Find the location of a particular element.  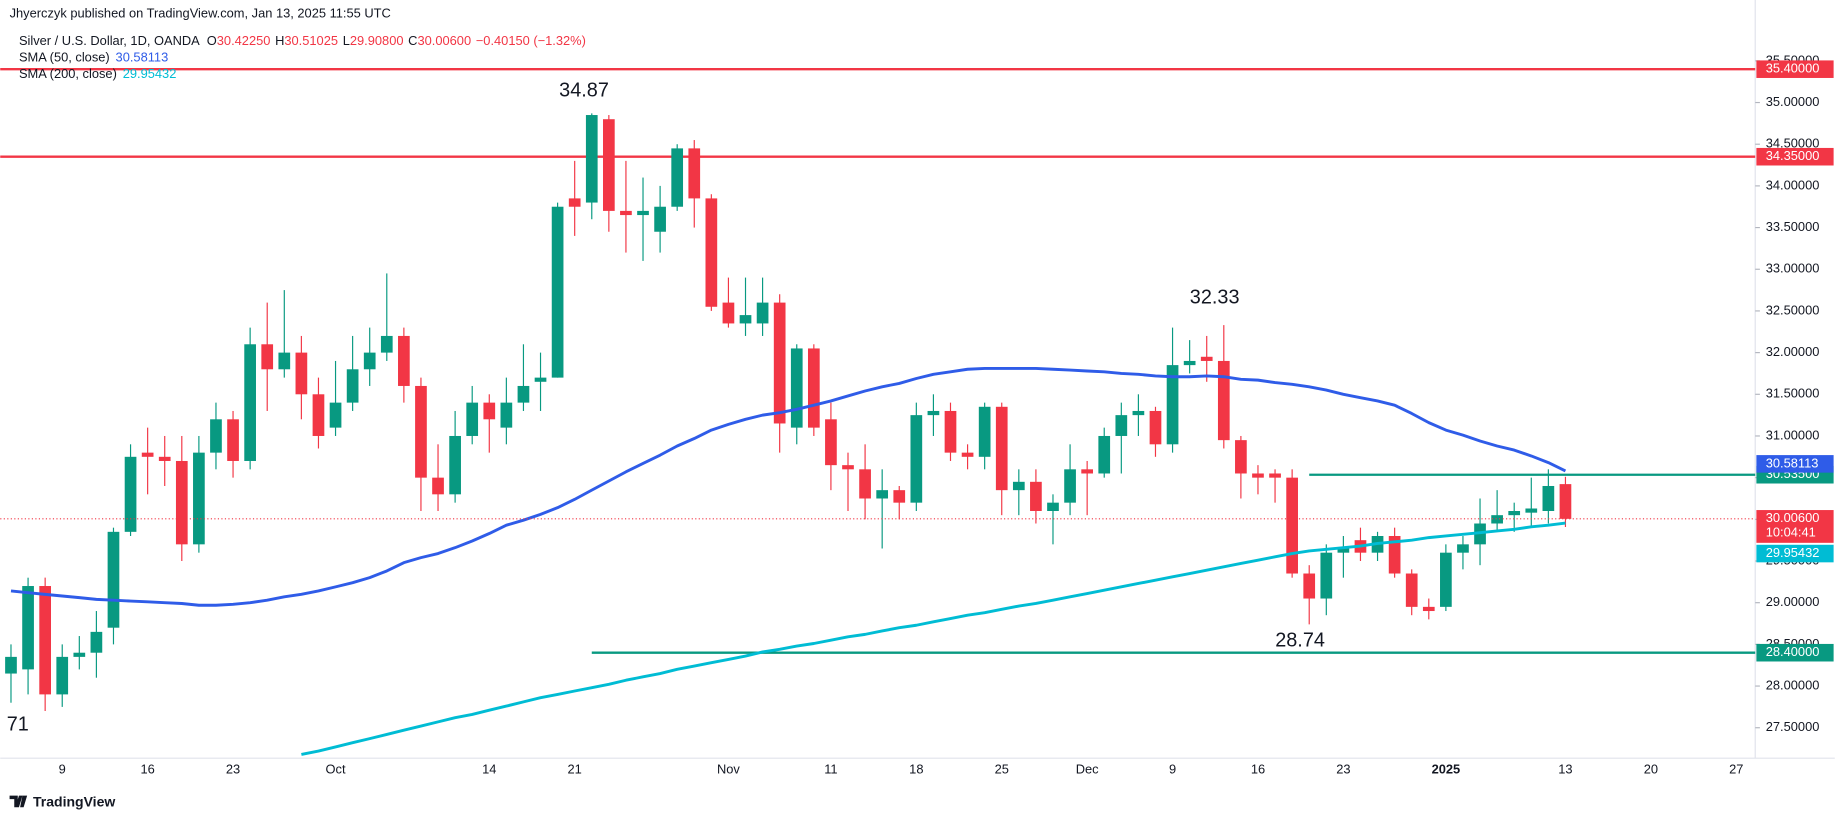

y-tick-label: 28.00000 is located at coordinates (1793, 684).